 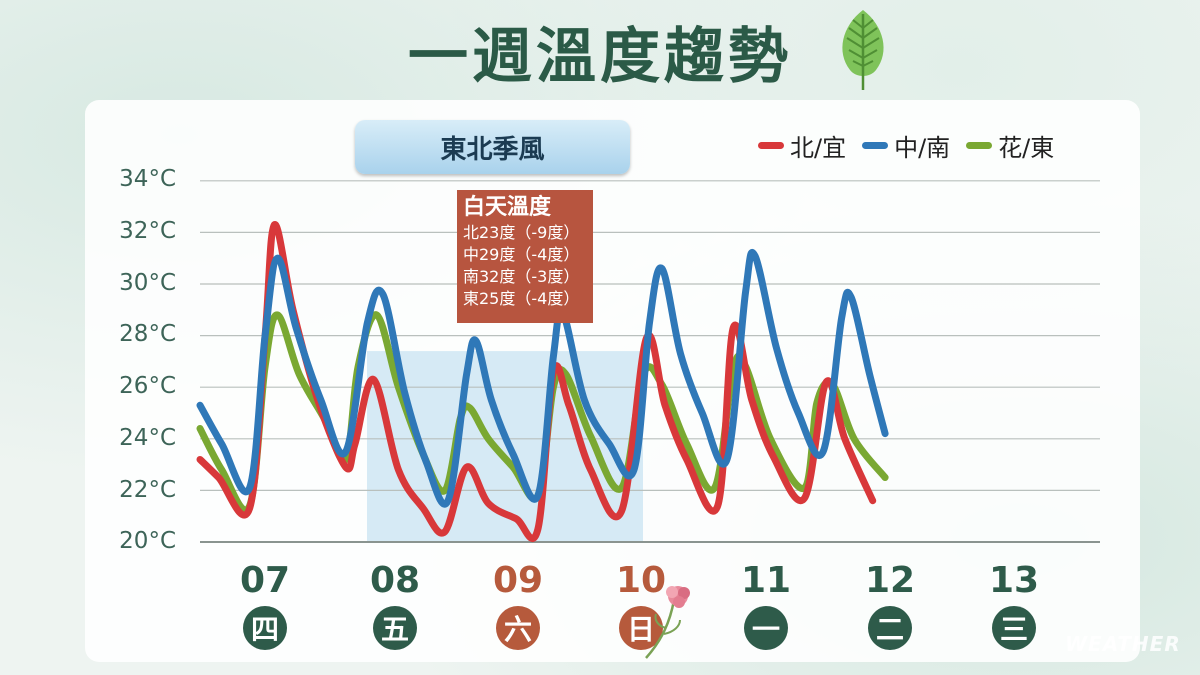 I want to click on legend-label-east: 花/東, so click(x=1026, y=148).